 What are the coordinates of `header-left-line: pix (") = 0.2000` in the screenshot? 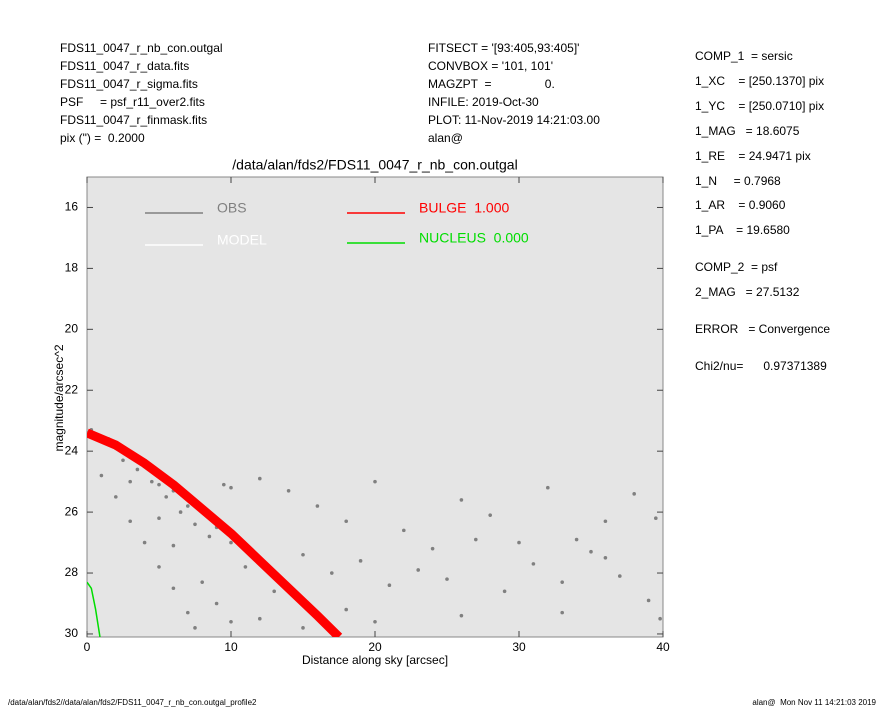 It's located at (102, 138).